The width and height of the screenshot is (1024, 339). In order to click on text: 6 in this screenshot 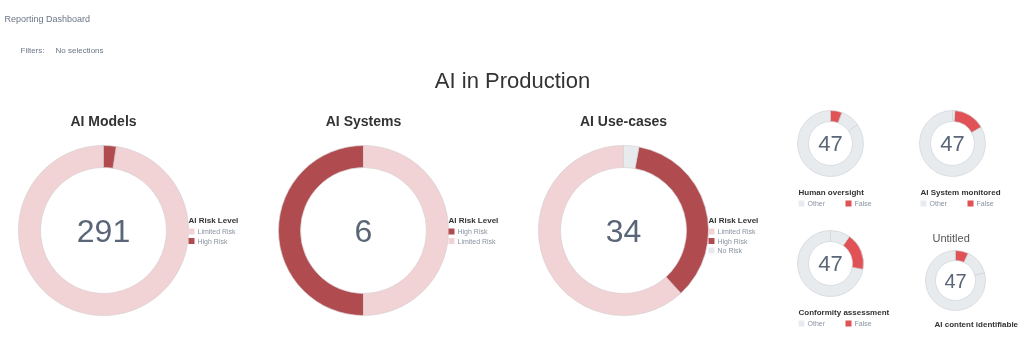, I will do `click(363, 230)`.